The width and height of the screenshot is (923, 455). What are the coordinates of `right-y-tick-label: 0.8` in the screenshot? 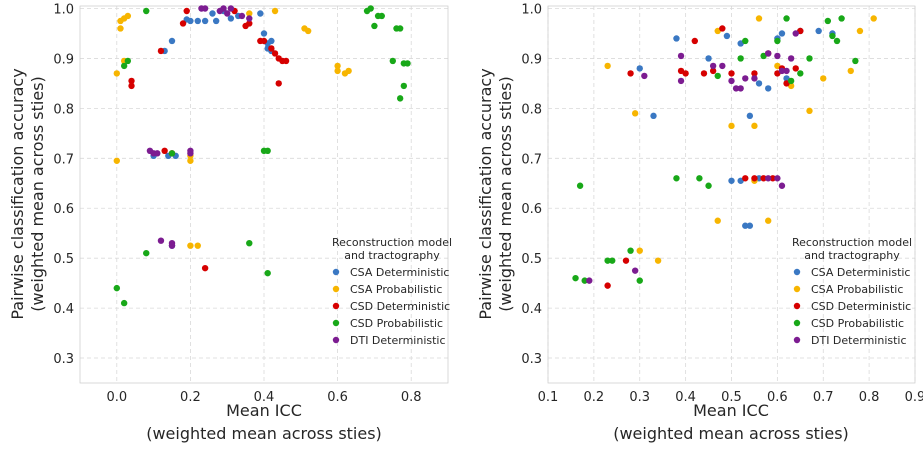 It's located at (531, 109).